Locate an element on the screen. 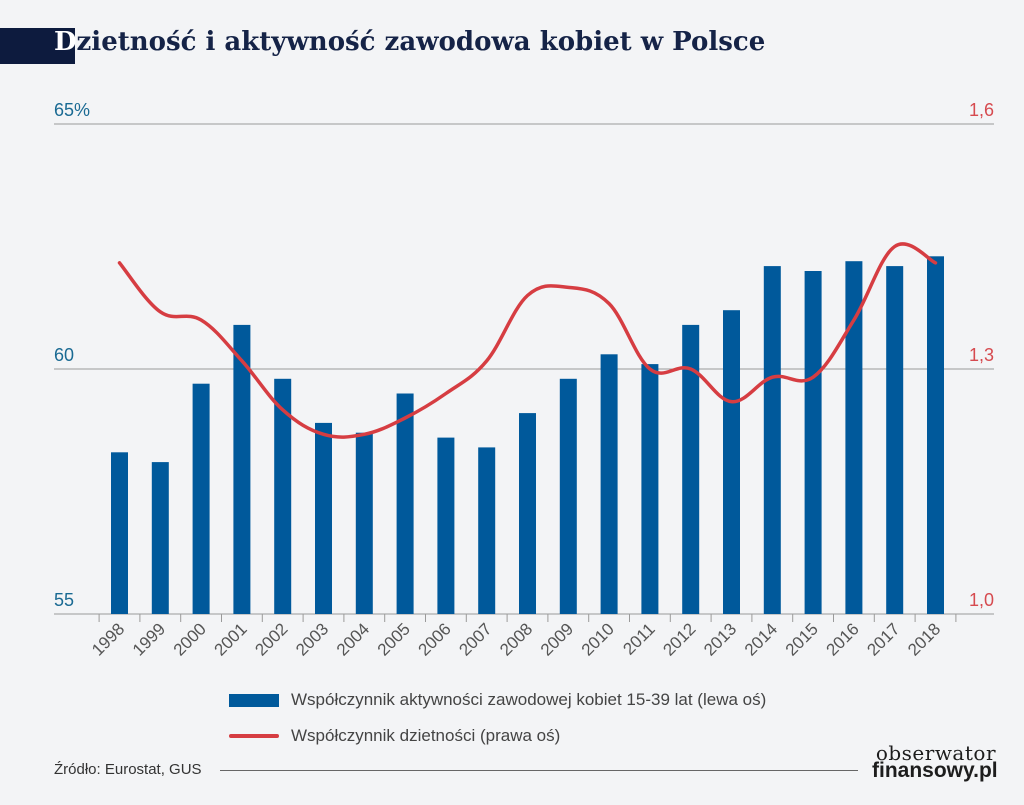 This screenshot has height=805, width=1024. x-tick-label: 2014 is located at coordinates (761, 639).